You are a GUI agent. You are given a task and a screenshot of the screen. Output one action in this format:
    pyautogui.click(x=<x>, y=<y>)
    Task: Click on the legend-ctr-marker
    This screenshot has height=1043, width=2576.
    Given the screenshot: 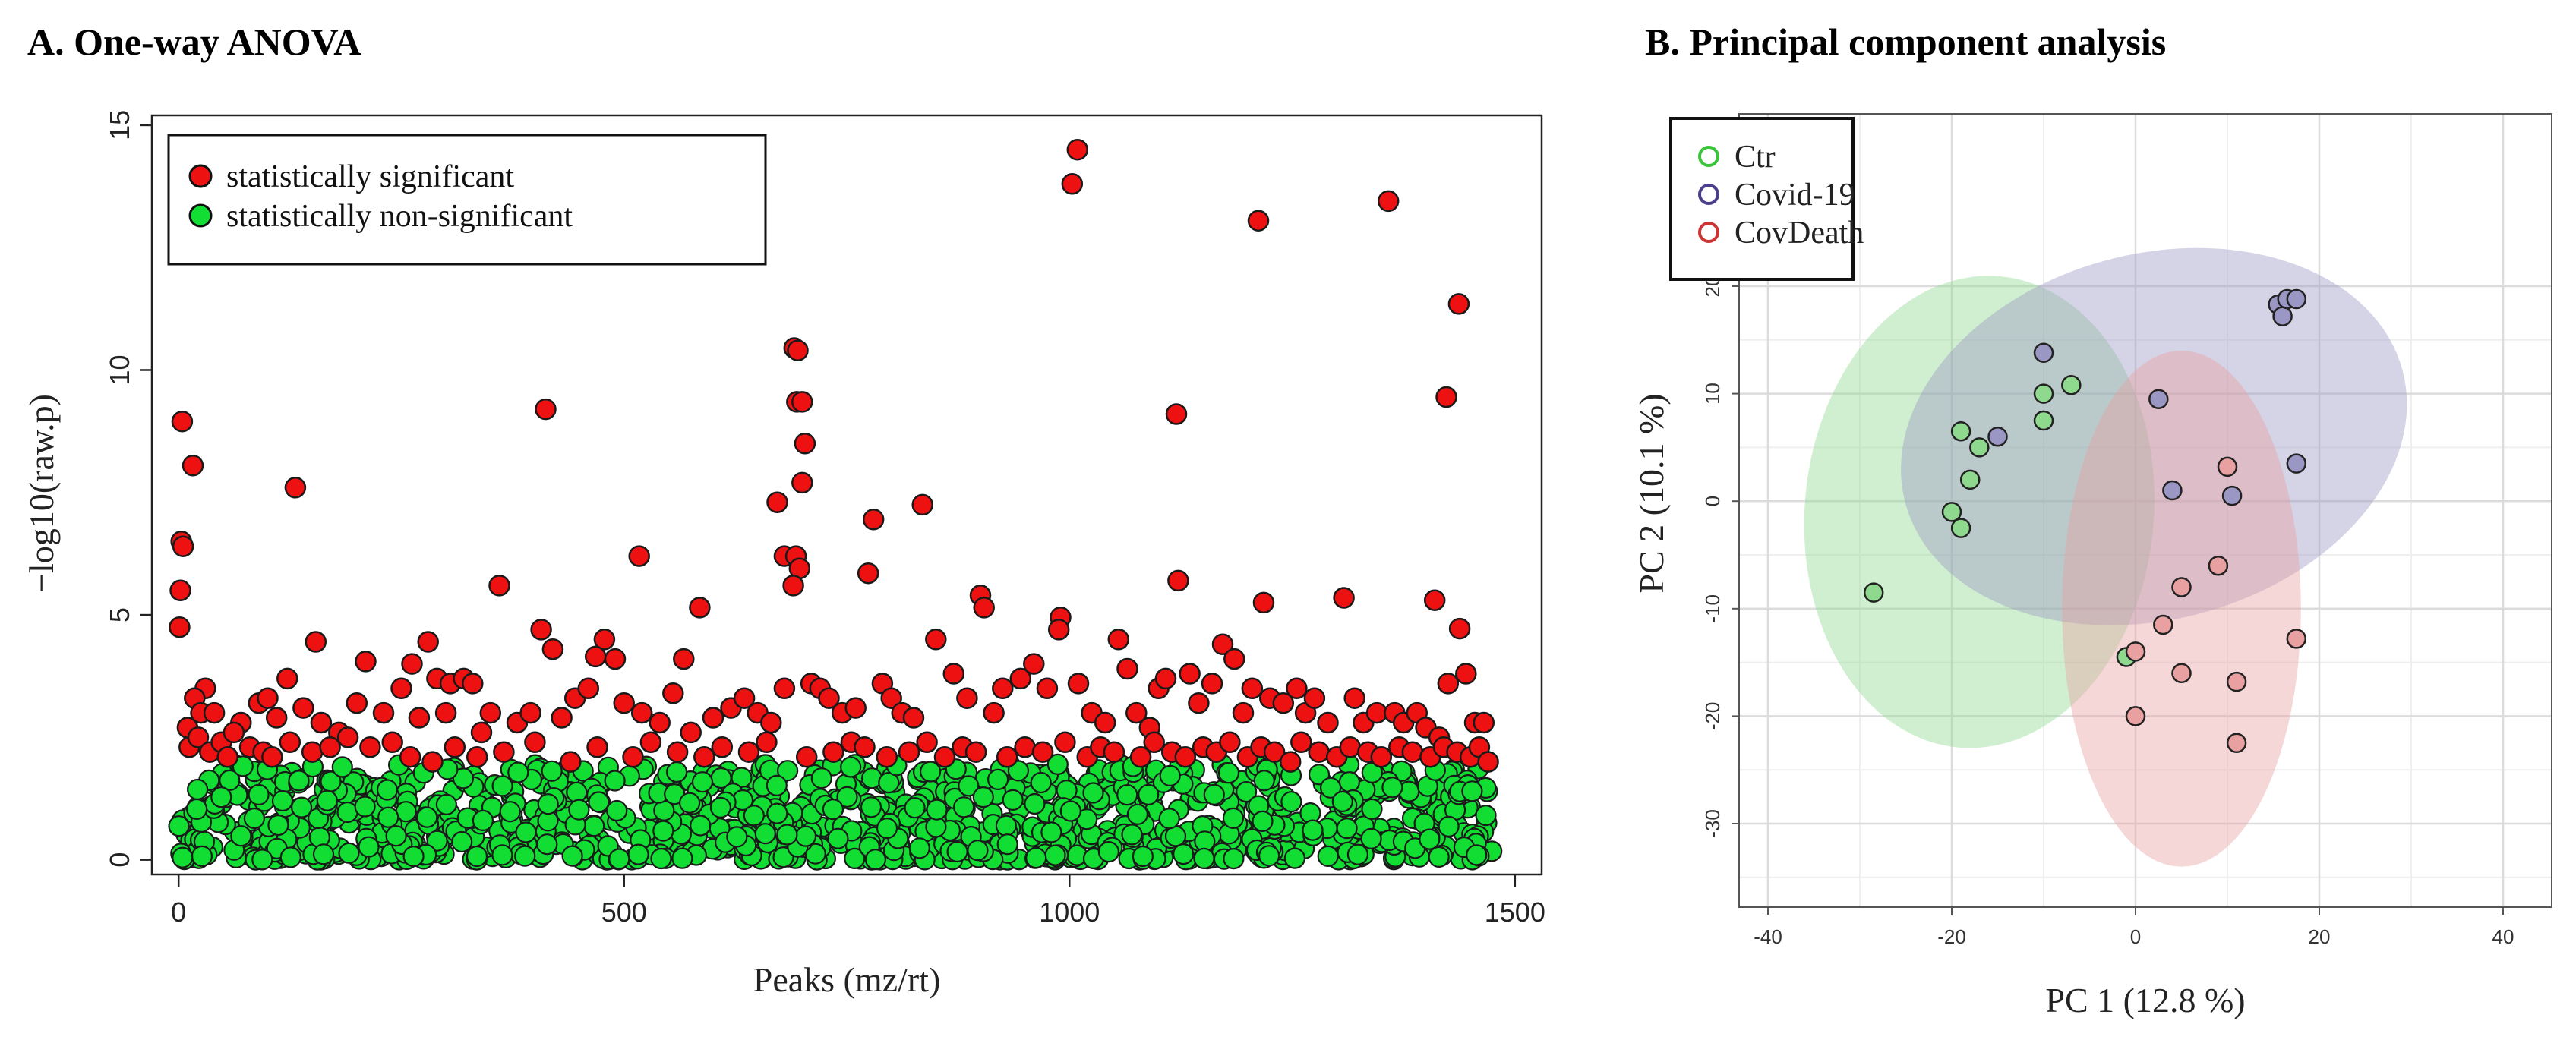 What is the action you would take?
    pyautogui.click(x=1708, y=156)
    